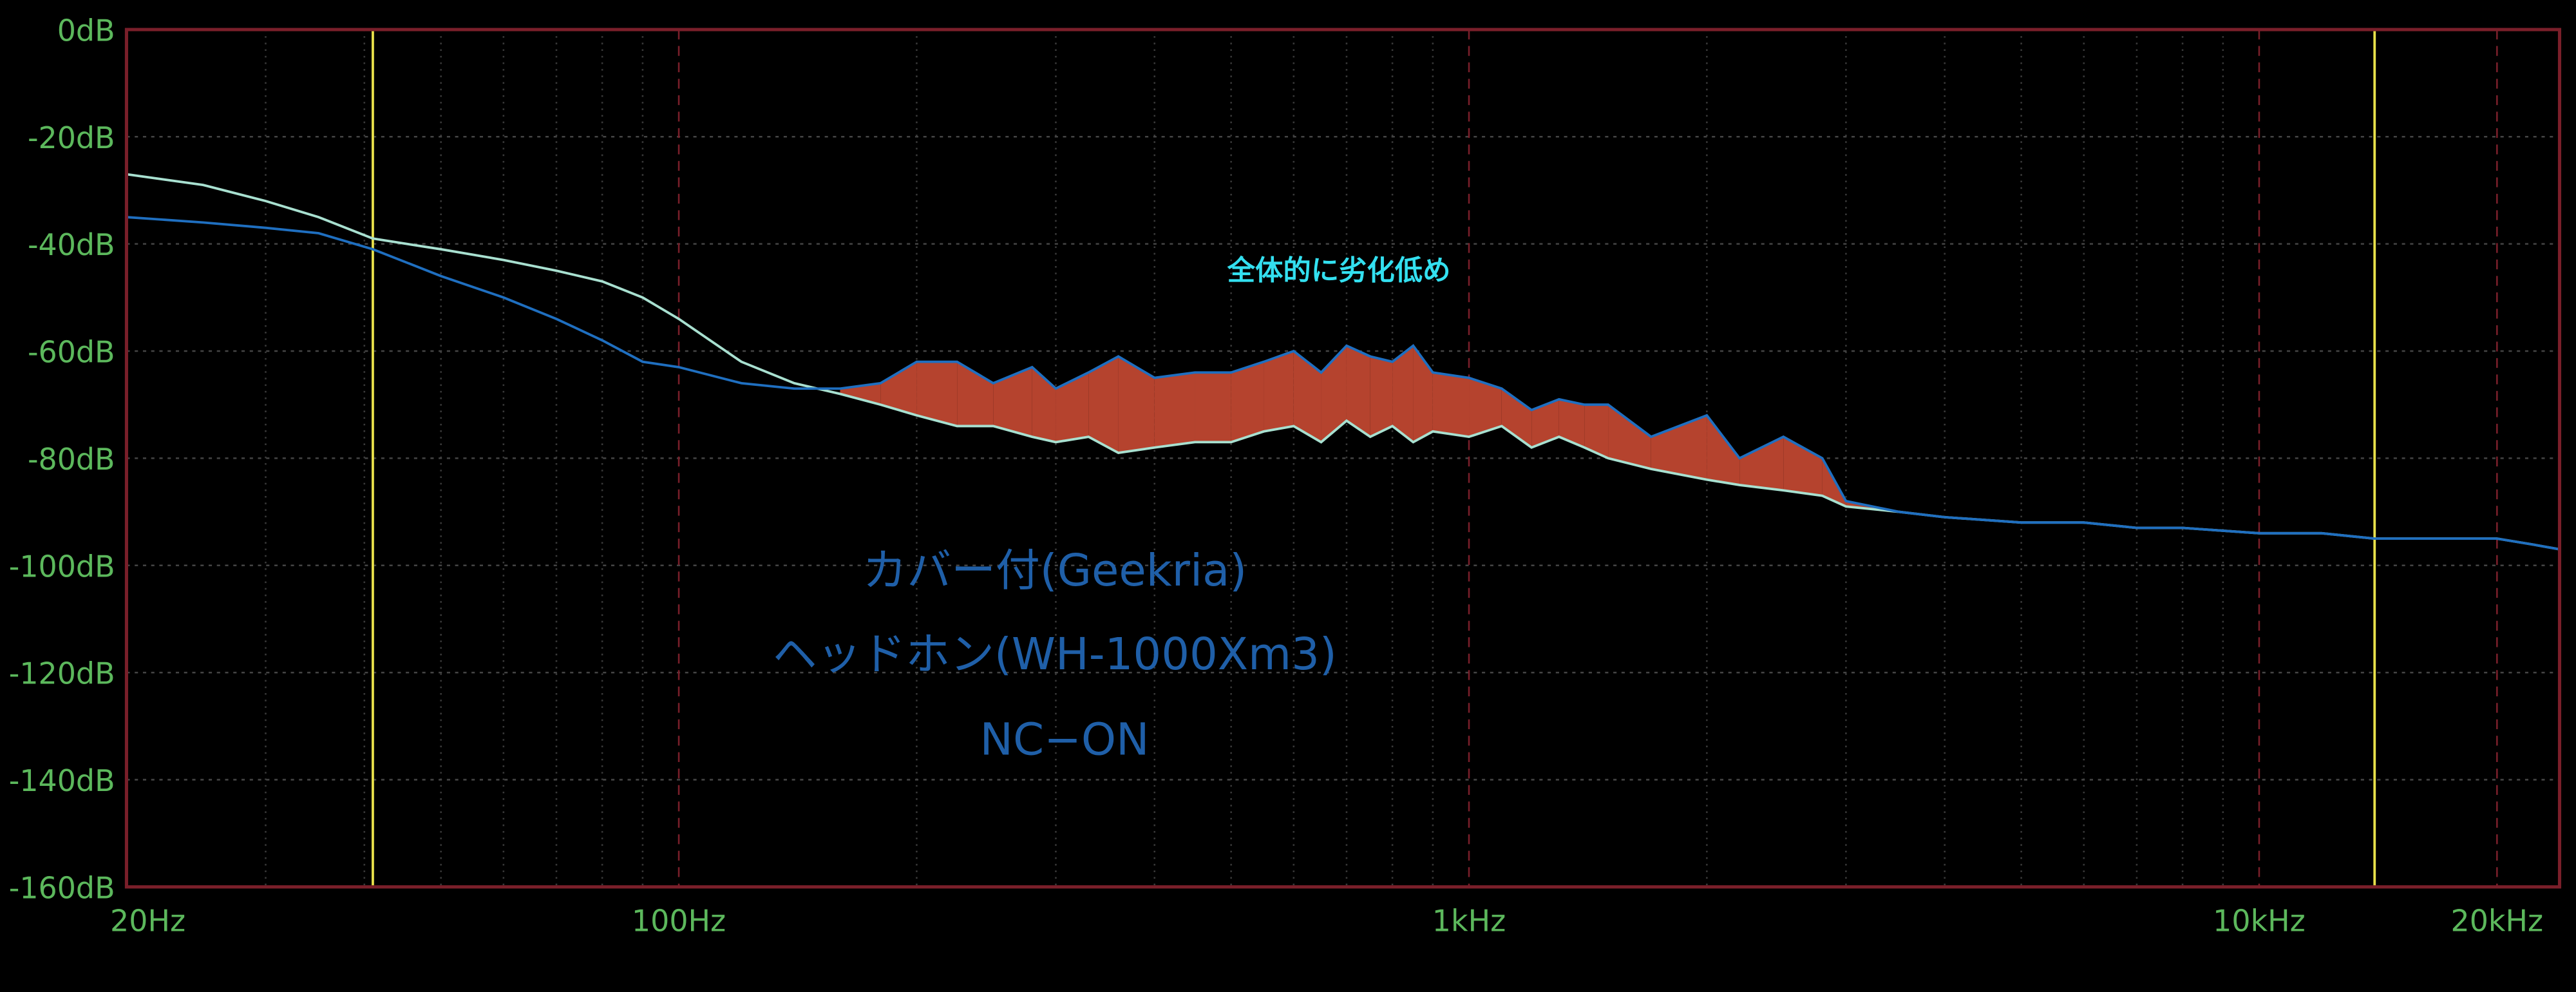 The width and height of the screenshot is (2576, 992). What do you see at coordinates (1469, 921) in the screenshot?
I see `x-tick-label: 1kHz` at bounding box center [1469, 921].